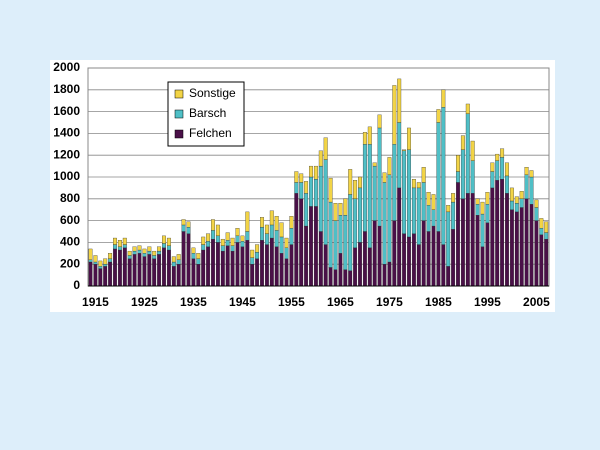 The height and width of the screenshot is (450, 600). Describe the element at coordinates (66, 133) in the screenshot. I see `y-tick-label: 1400` at that location.